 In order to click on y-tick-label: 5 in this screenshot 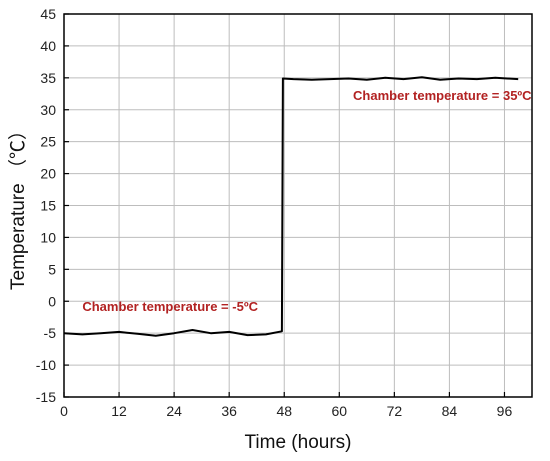, I will do `click(52, 269)`.